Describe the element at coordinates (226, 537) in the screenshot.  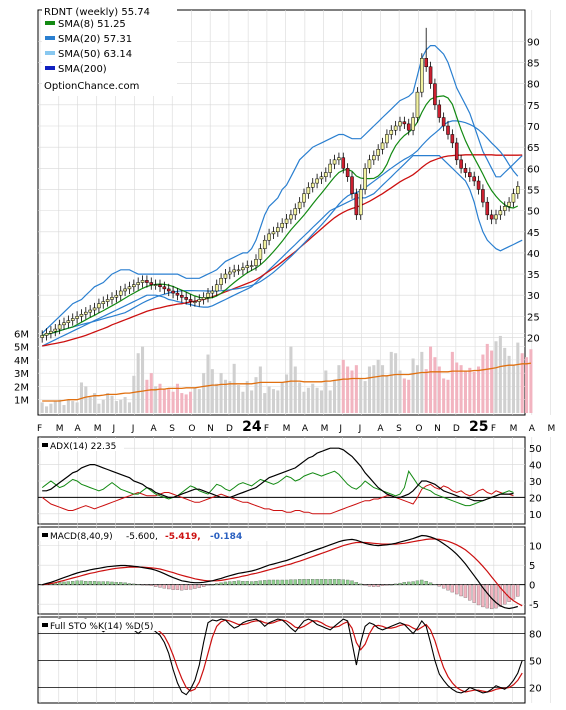
I see `macd-hist-label: -0.184` at that location.